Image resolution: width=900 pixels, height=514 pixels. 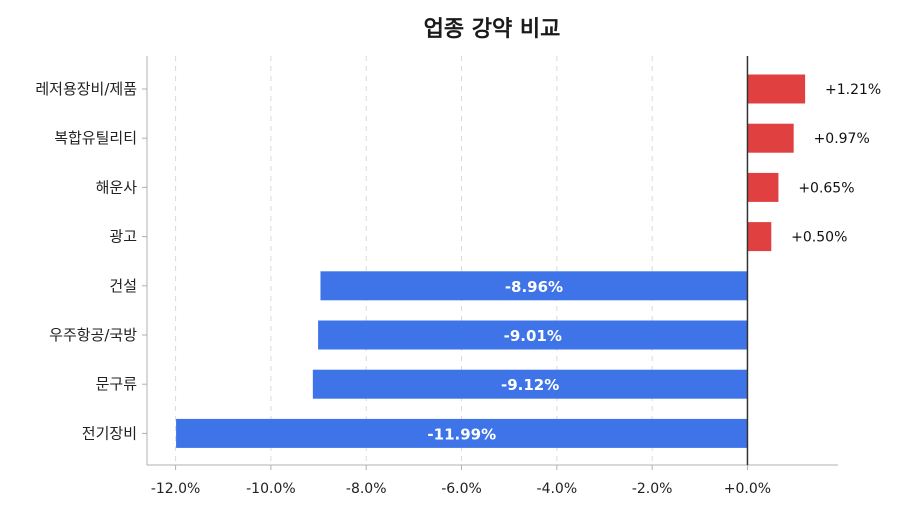 I want to click on category-label: 우주항공/국방, so click(x=93, y=335).